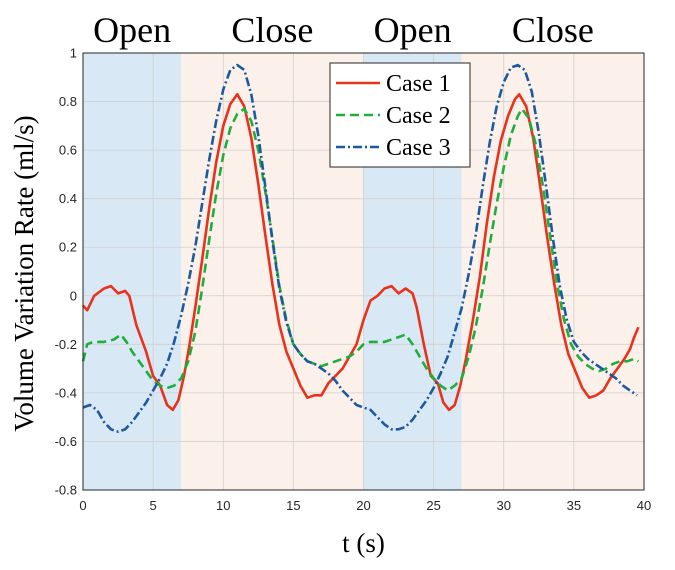  Describe the element at coordinates (504, 505) in the screenshot. I see `x-tick-label: 30` at that location.